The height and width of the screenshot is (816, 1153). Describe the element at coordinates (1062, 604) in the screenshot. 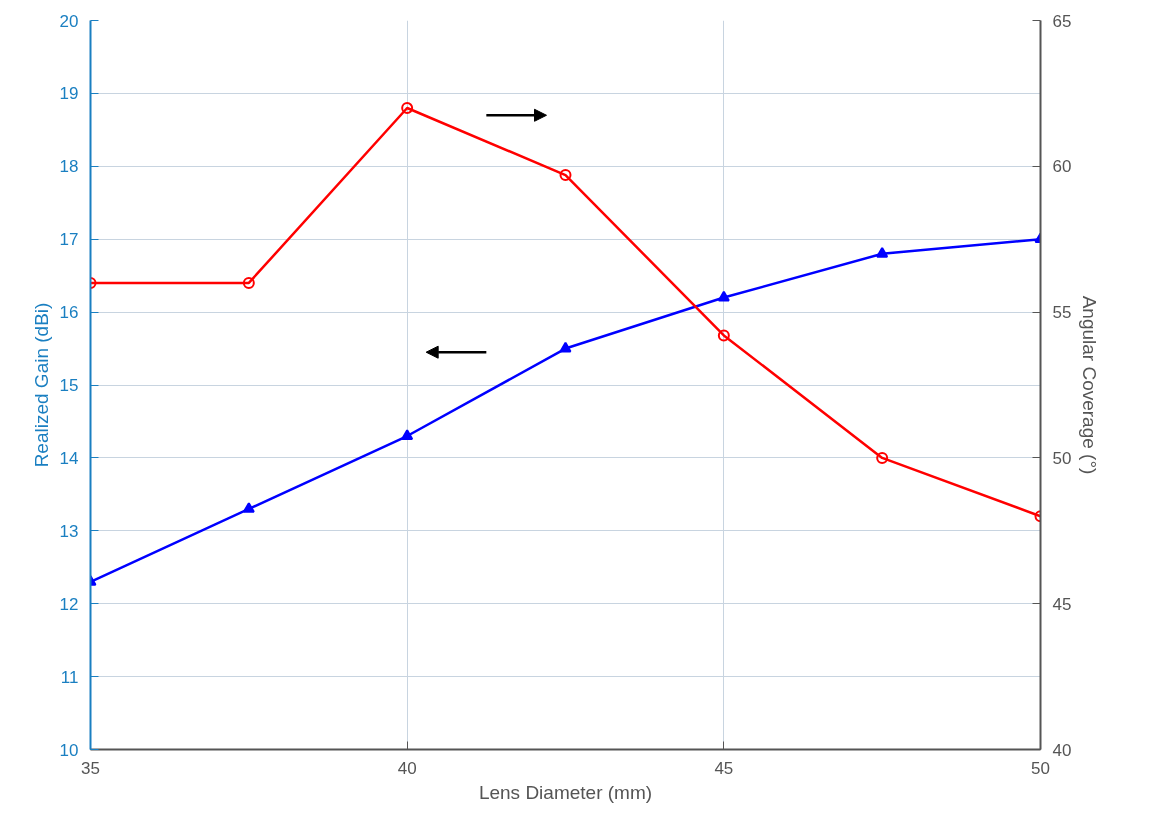

I see `y2-tick-label: 45` at that location.